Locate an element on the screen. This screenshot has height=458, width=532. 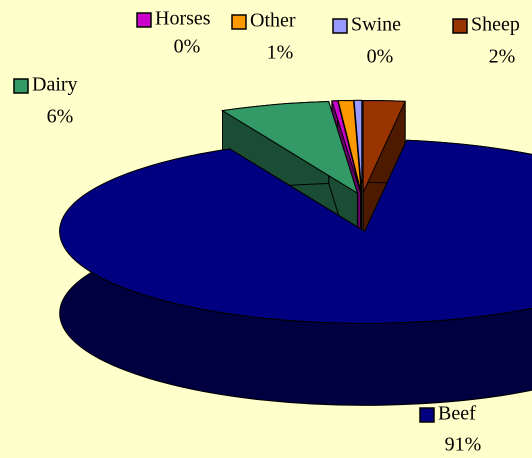
slice-label: Horses is located at coordinates (183, 19).